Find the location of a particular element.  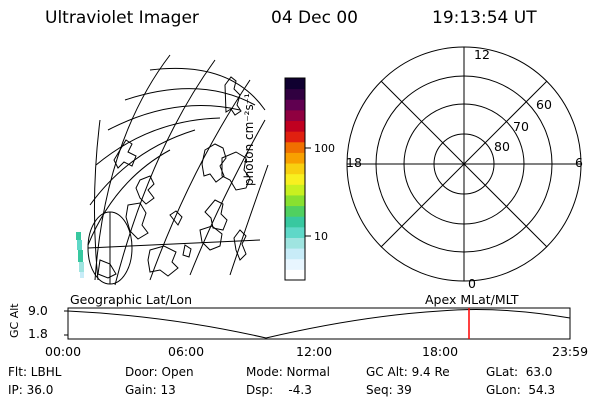

instrument-title: Ultraviolet Imager is located at coordinates (122, 18).